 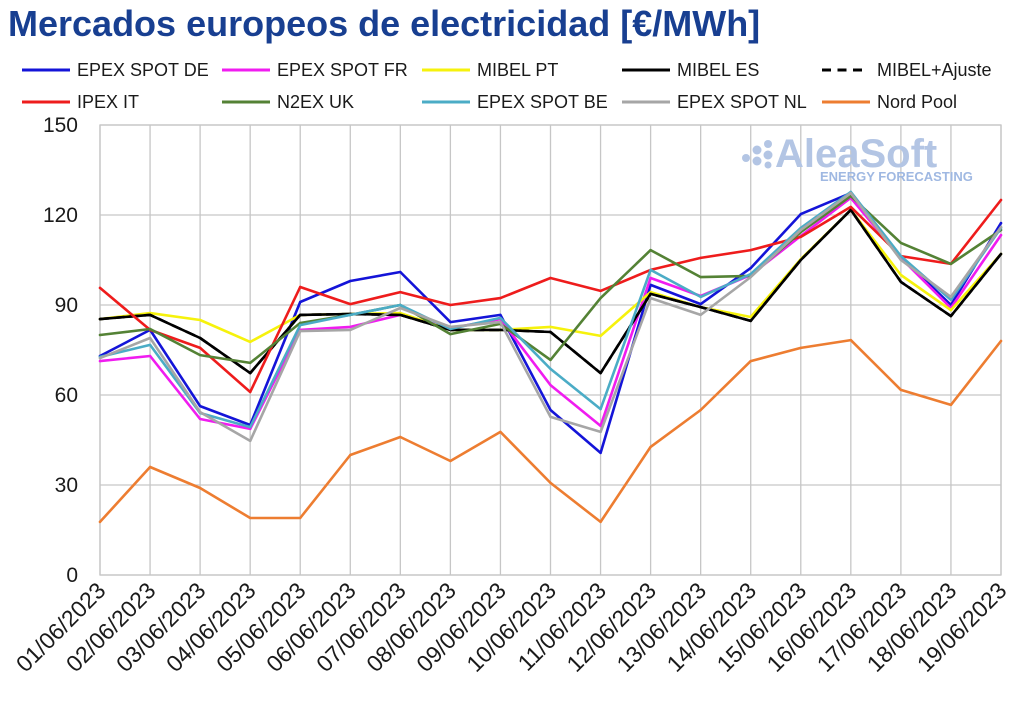 I want to click on legend-label: IPEX IT, so click(x=108, y=102).